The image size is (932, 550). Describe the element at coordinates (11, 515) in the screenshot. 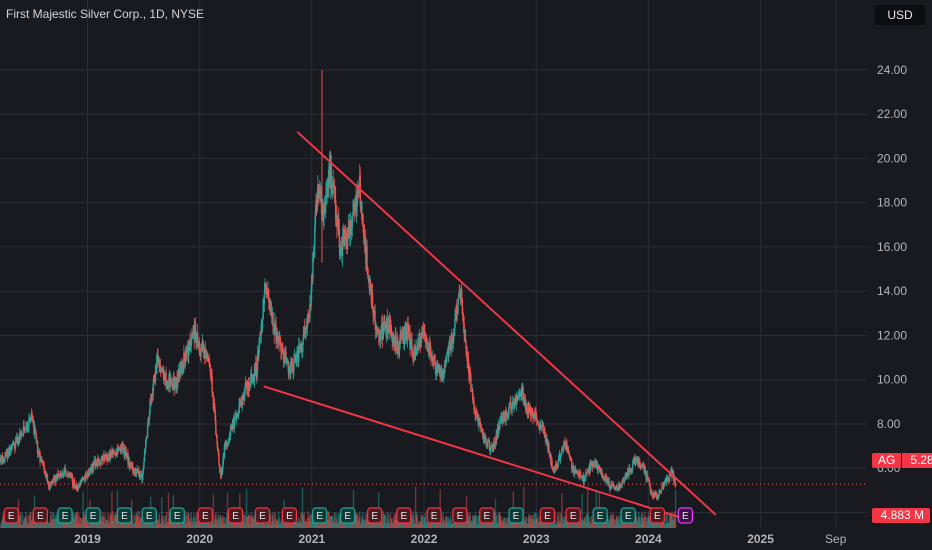

I see `earnings-marker: E` at that location.